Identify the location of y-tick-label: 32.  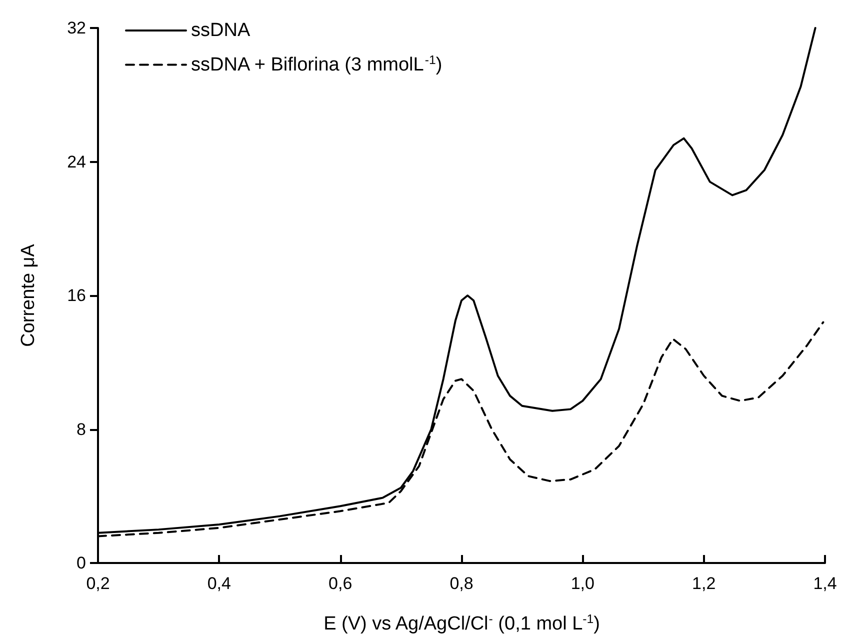
(76, 28).